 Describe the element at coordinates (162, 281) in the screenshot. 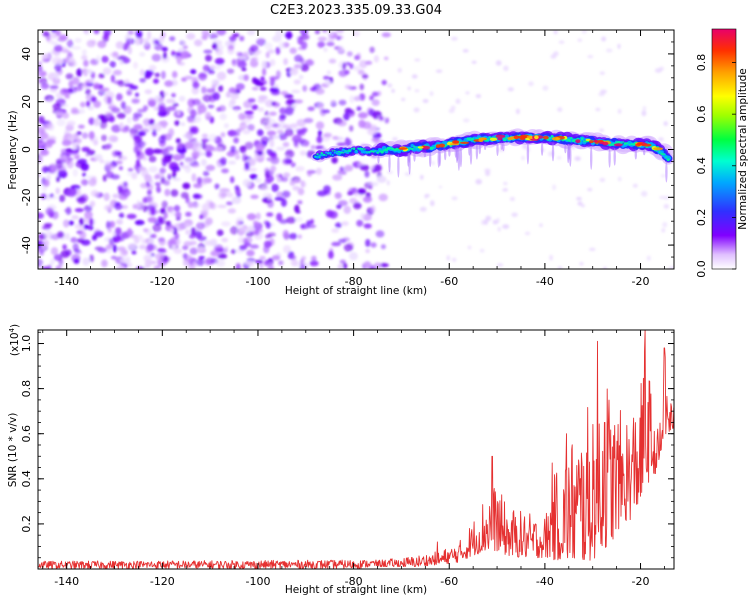

I see `x-tick-label: -120` at that location.